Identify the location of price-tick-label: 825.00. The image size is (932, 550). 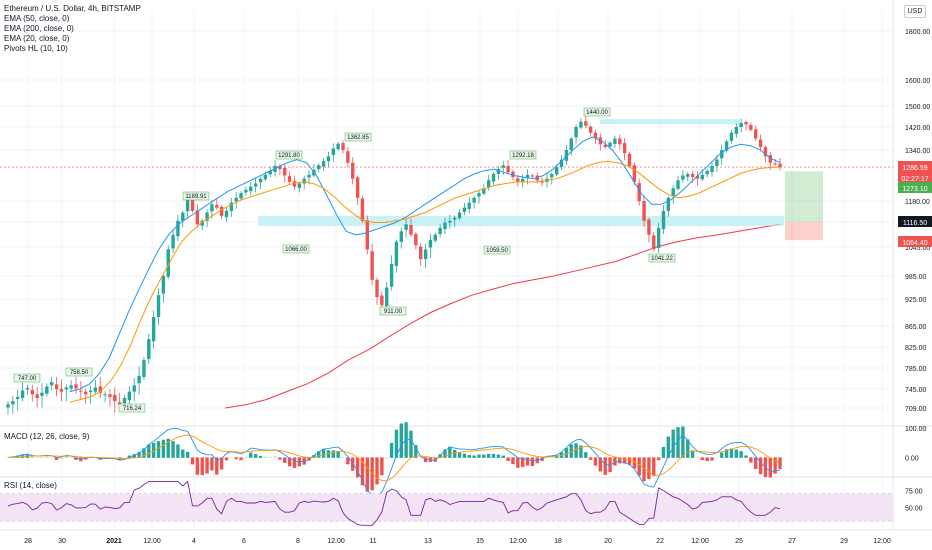
(916, 348).